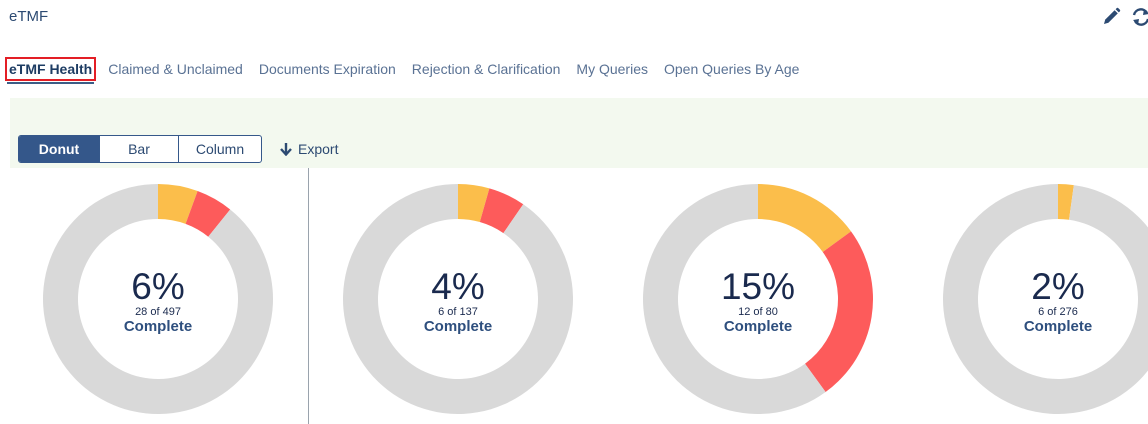 The height and width of the screenshot is (424, 1148). I want to click on tab-rejection-clarification: Rejection & Clarification, so click(486, 69).